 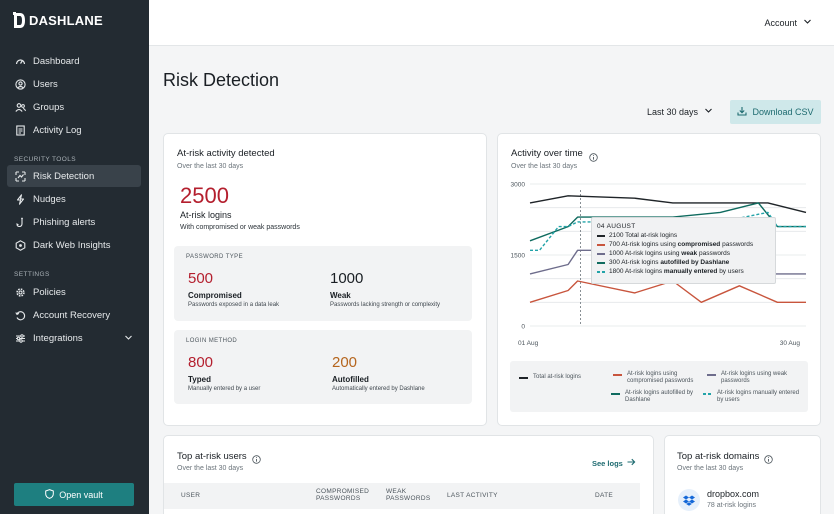 I want to click on tooltip-text: by users, so click(x=730, y=271).